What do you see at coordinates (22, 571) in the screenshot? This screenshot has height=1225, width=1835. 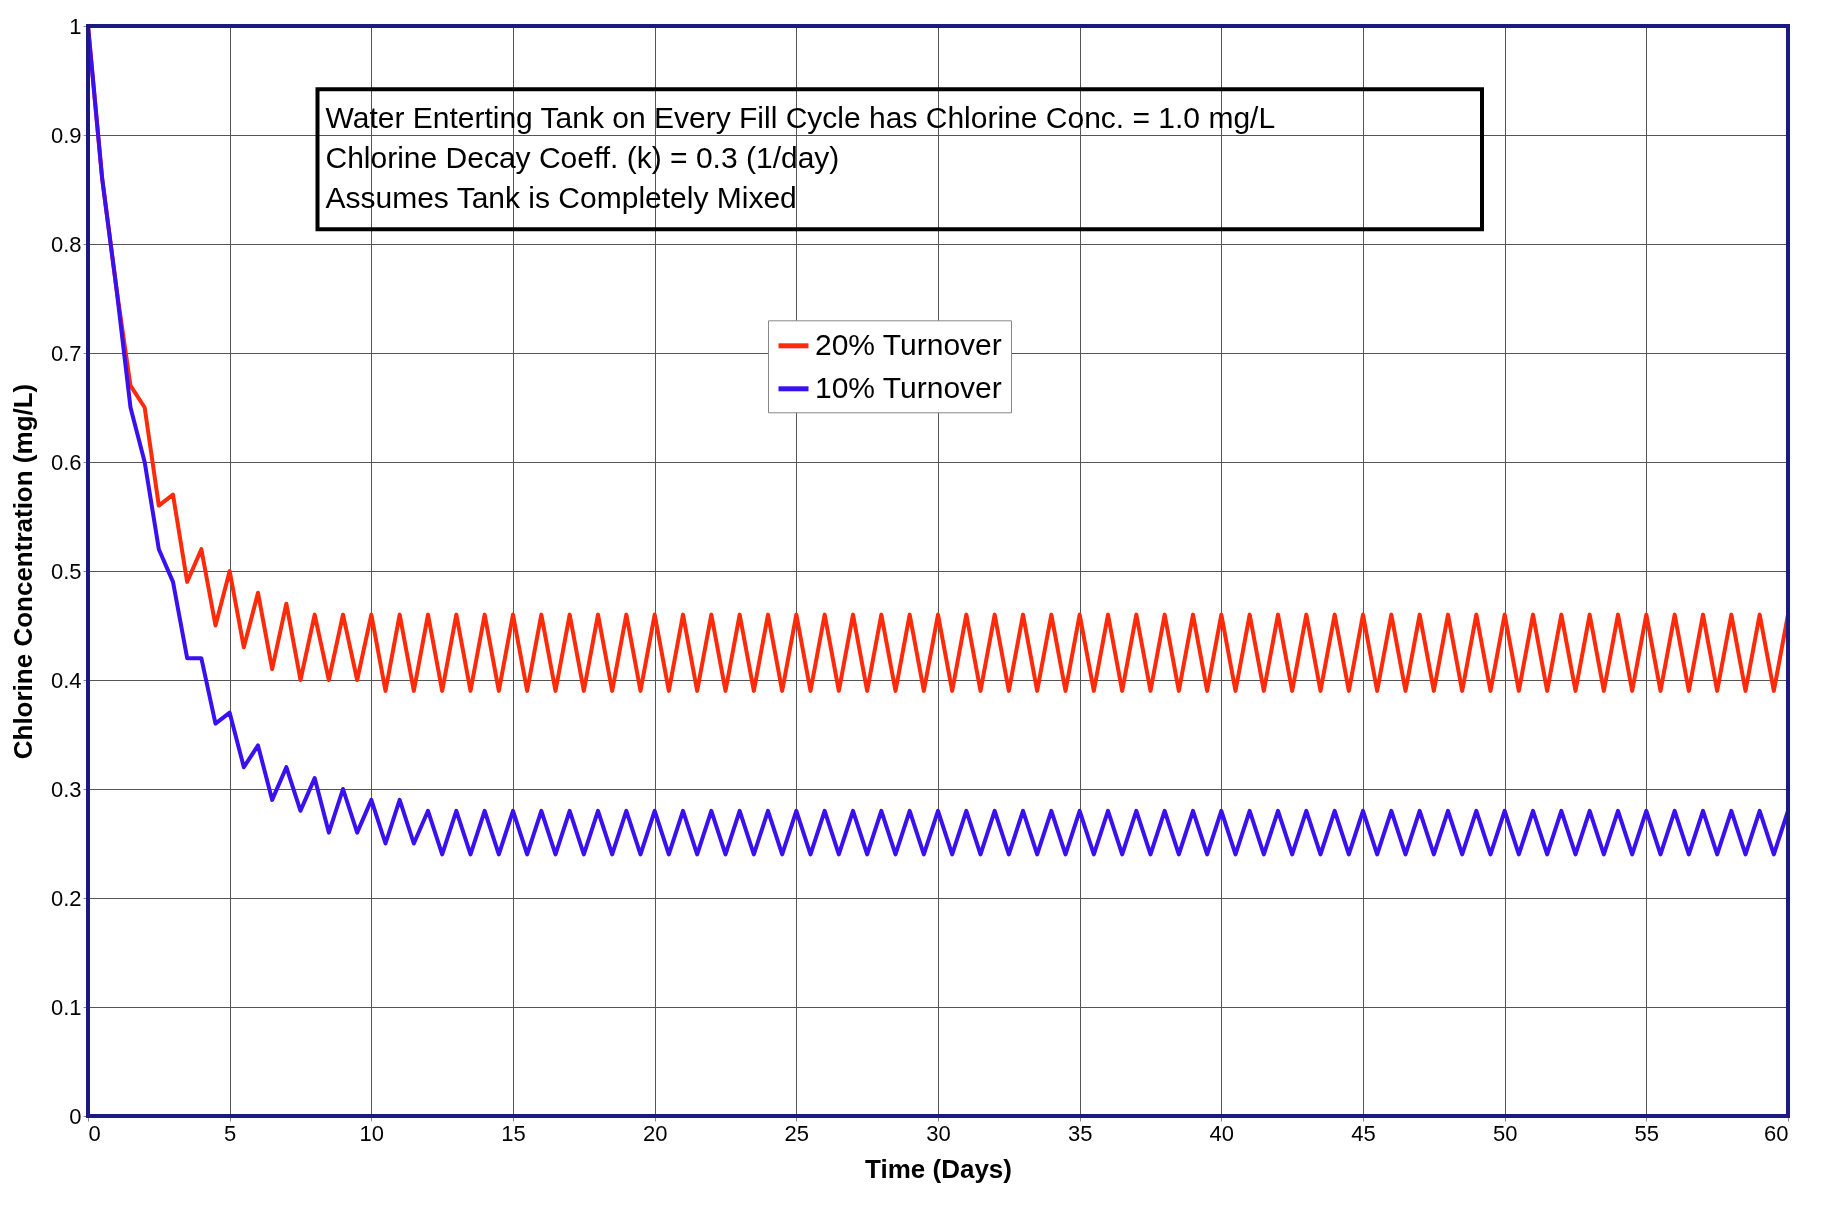 I see `y-axis-title: Chlorine Concentration (mg/L)` at bounding box center [22, 571].